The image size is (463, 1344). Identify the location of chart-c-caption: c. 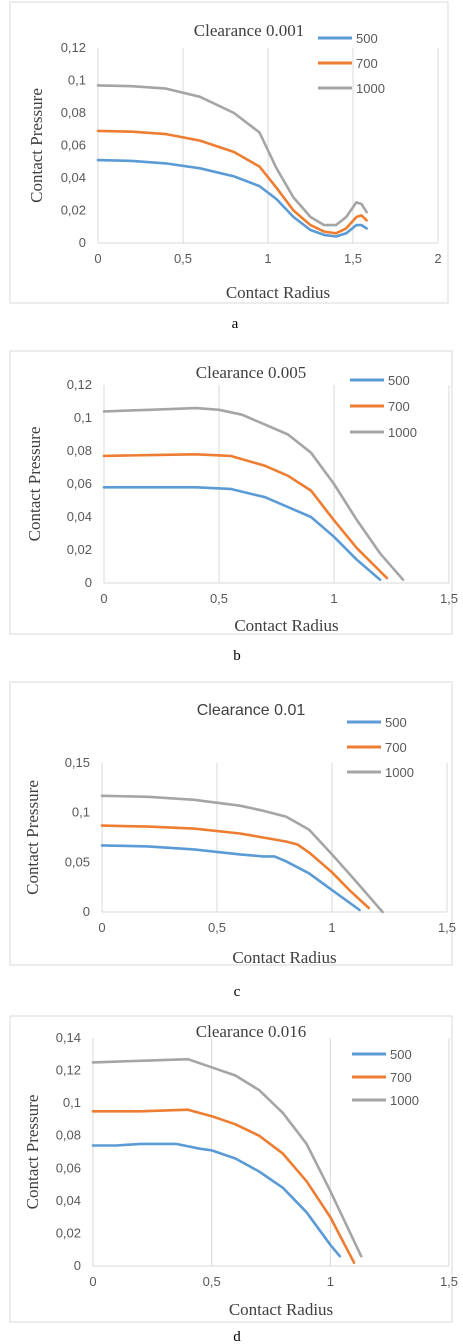
(237, 992).